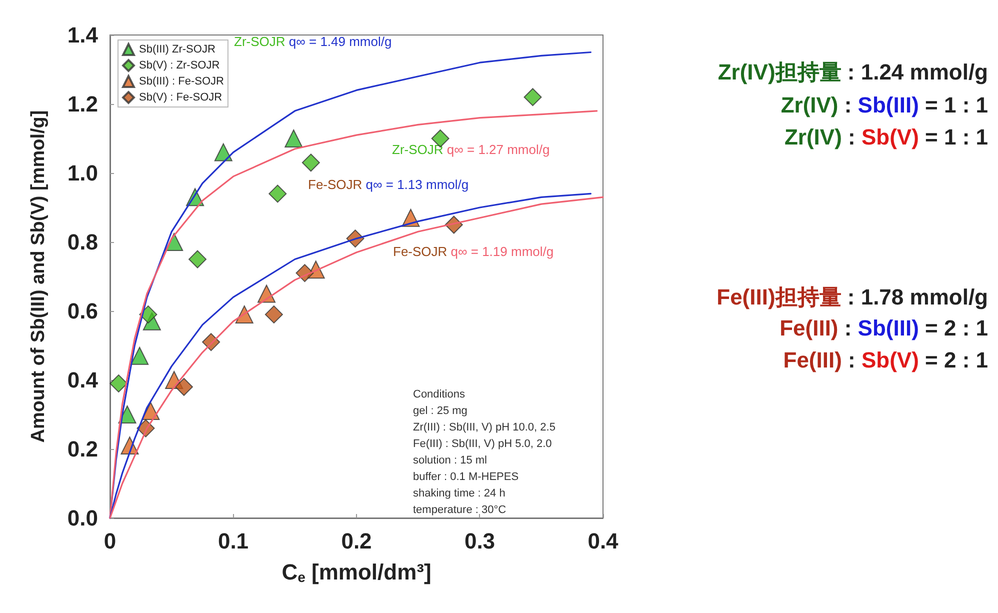  Describe the element at coordinates (852, 297) in the screenshot. I see `text: Fe(III)担持量 : 1.78 mmol/g` at that location.